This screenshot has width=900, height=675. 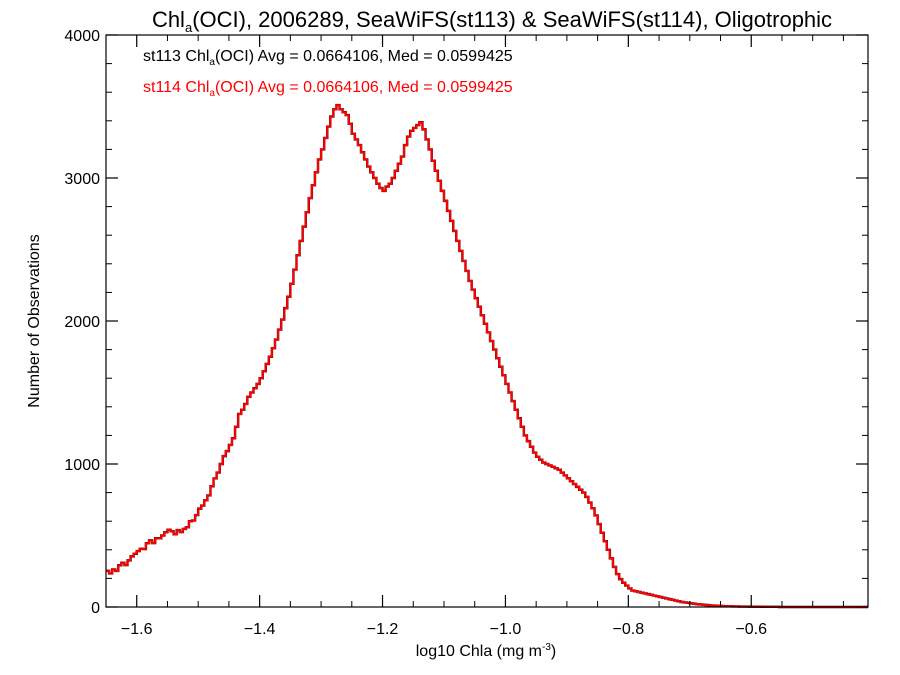 What do you see at coordinates (95, 608) in the screenshot?
I see `y-tick-label: 0` at bounding box center [95, 608].